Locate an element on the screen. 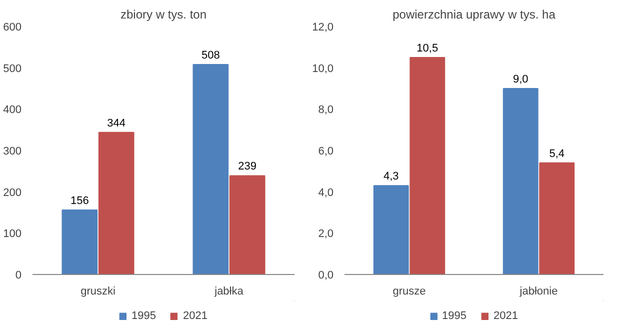 The height and width of the screenshot is (334, 618). y-tick-label: 400 is located at coordinates (12, 110).